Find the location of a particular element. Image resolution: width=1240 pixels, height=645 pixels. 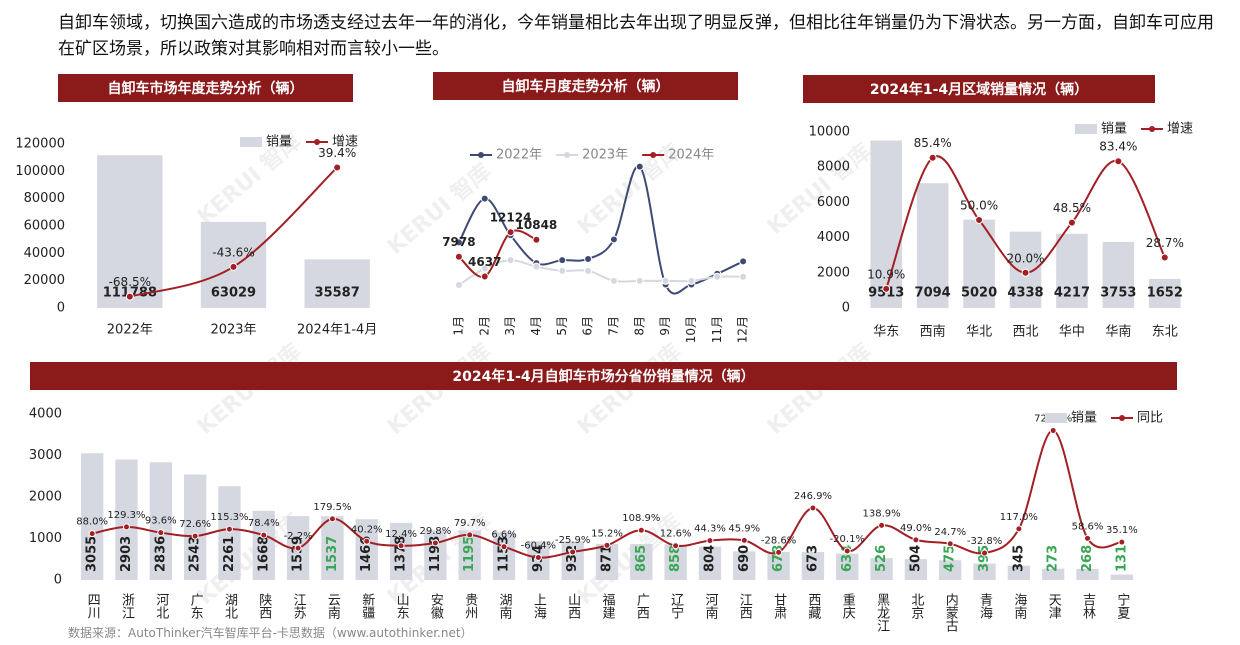

y-tick-label: 100000 is located at coordinates (40, 171).